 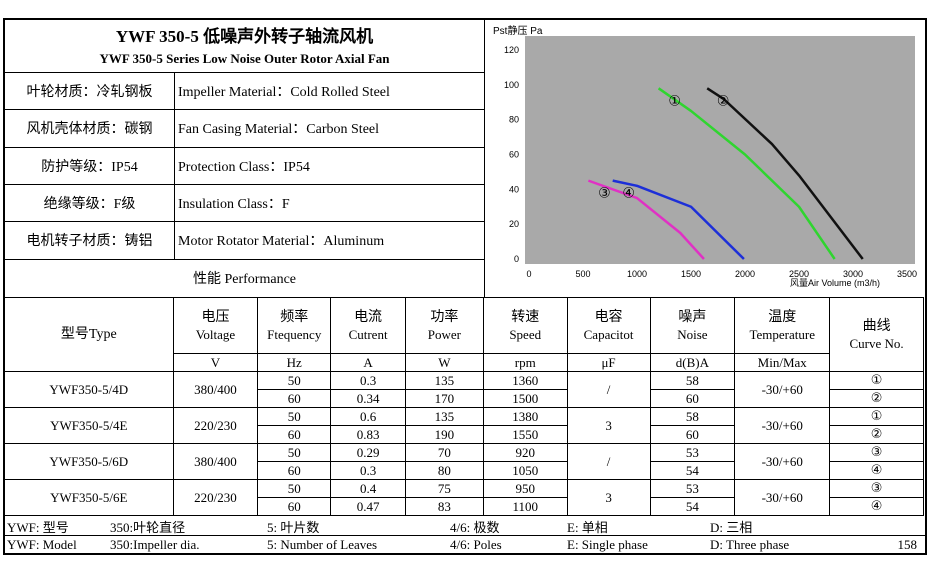 I want to click on speed-cell: 920, so click(x=525, y=452).